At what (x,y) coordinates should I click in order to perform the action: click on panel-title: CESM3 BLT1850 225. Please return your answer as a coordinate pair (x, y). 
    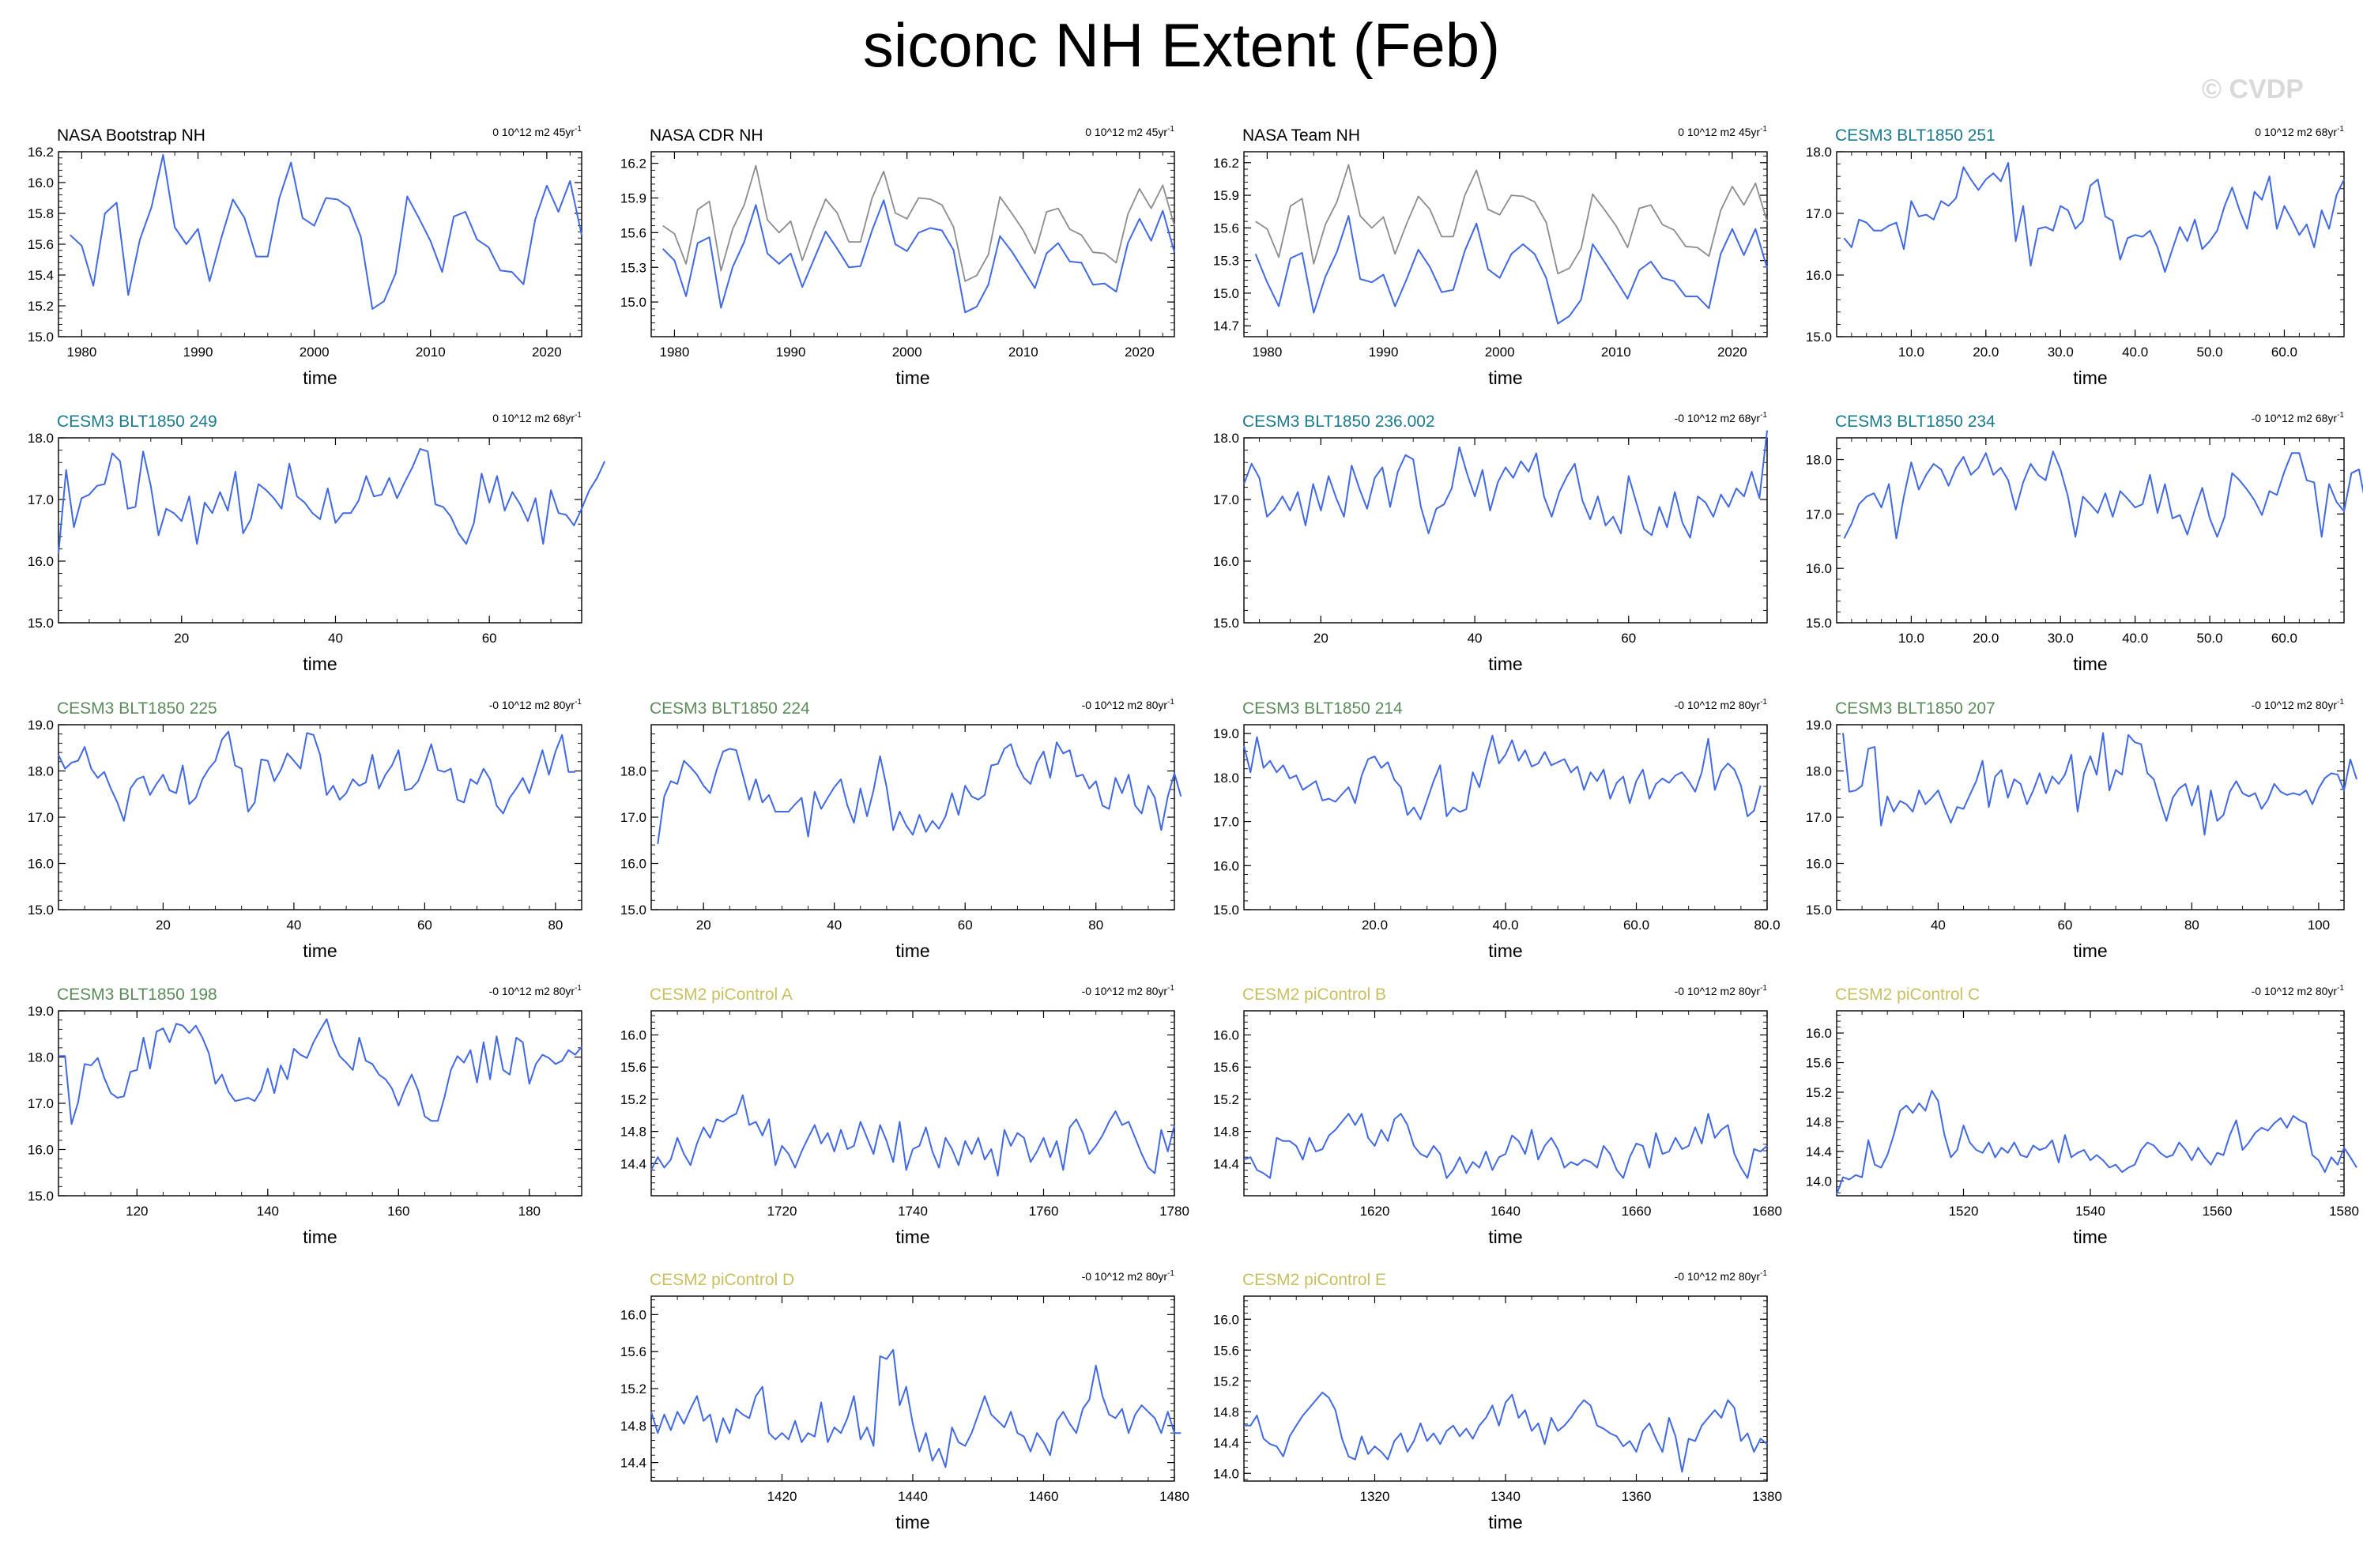
    Looking at the image, I should click on (137, 708).